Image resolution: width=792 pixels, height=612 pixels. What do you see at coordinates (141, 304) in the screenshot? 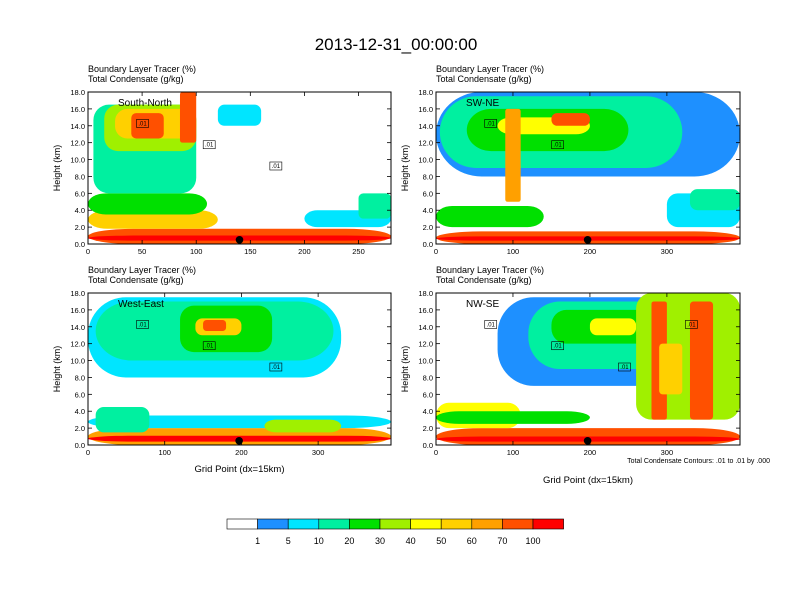
I see `panel-label: West-East` at bounding box center [141, 304].